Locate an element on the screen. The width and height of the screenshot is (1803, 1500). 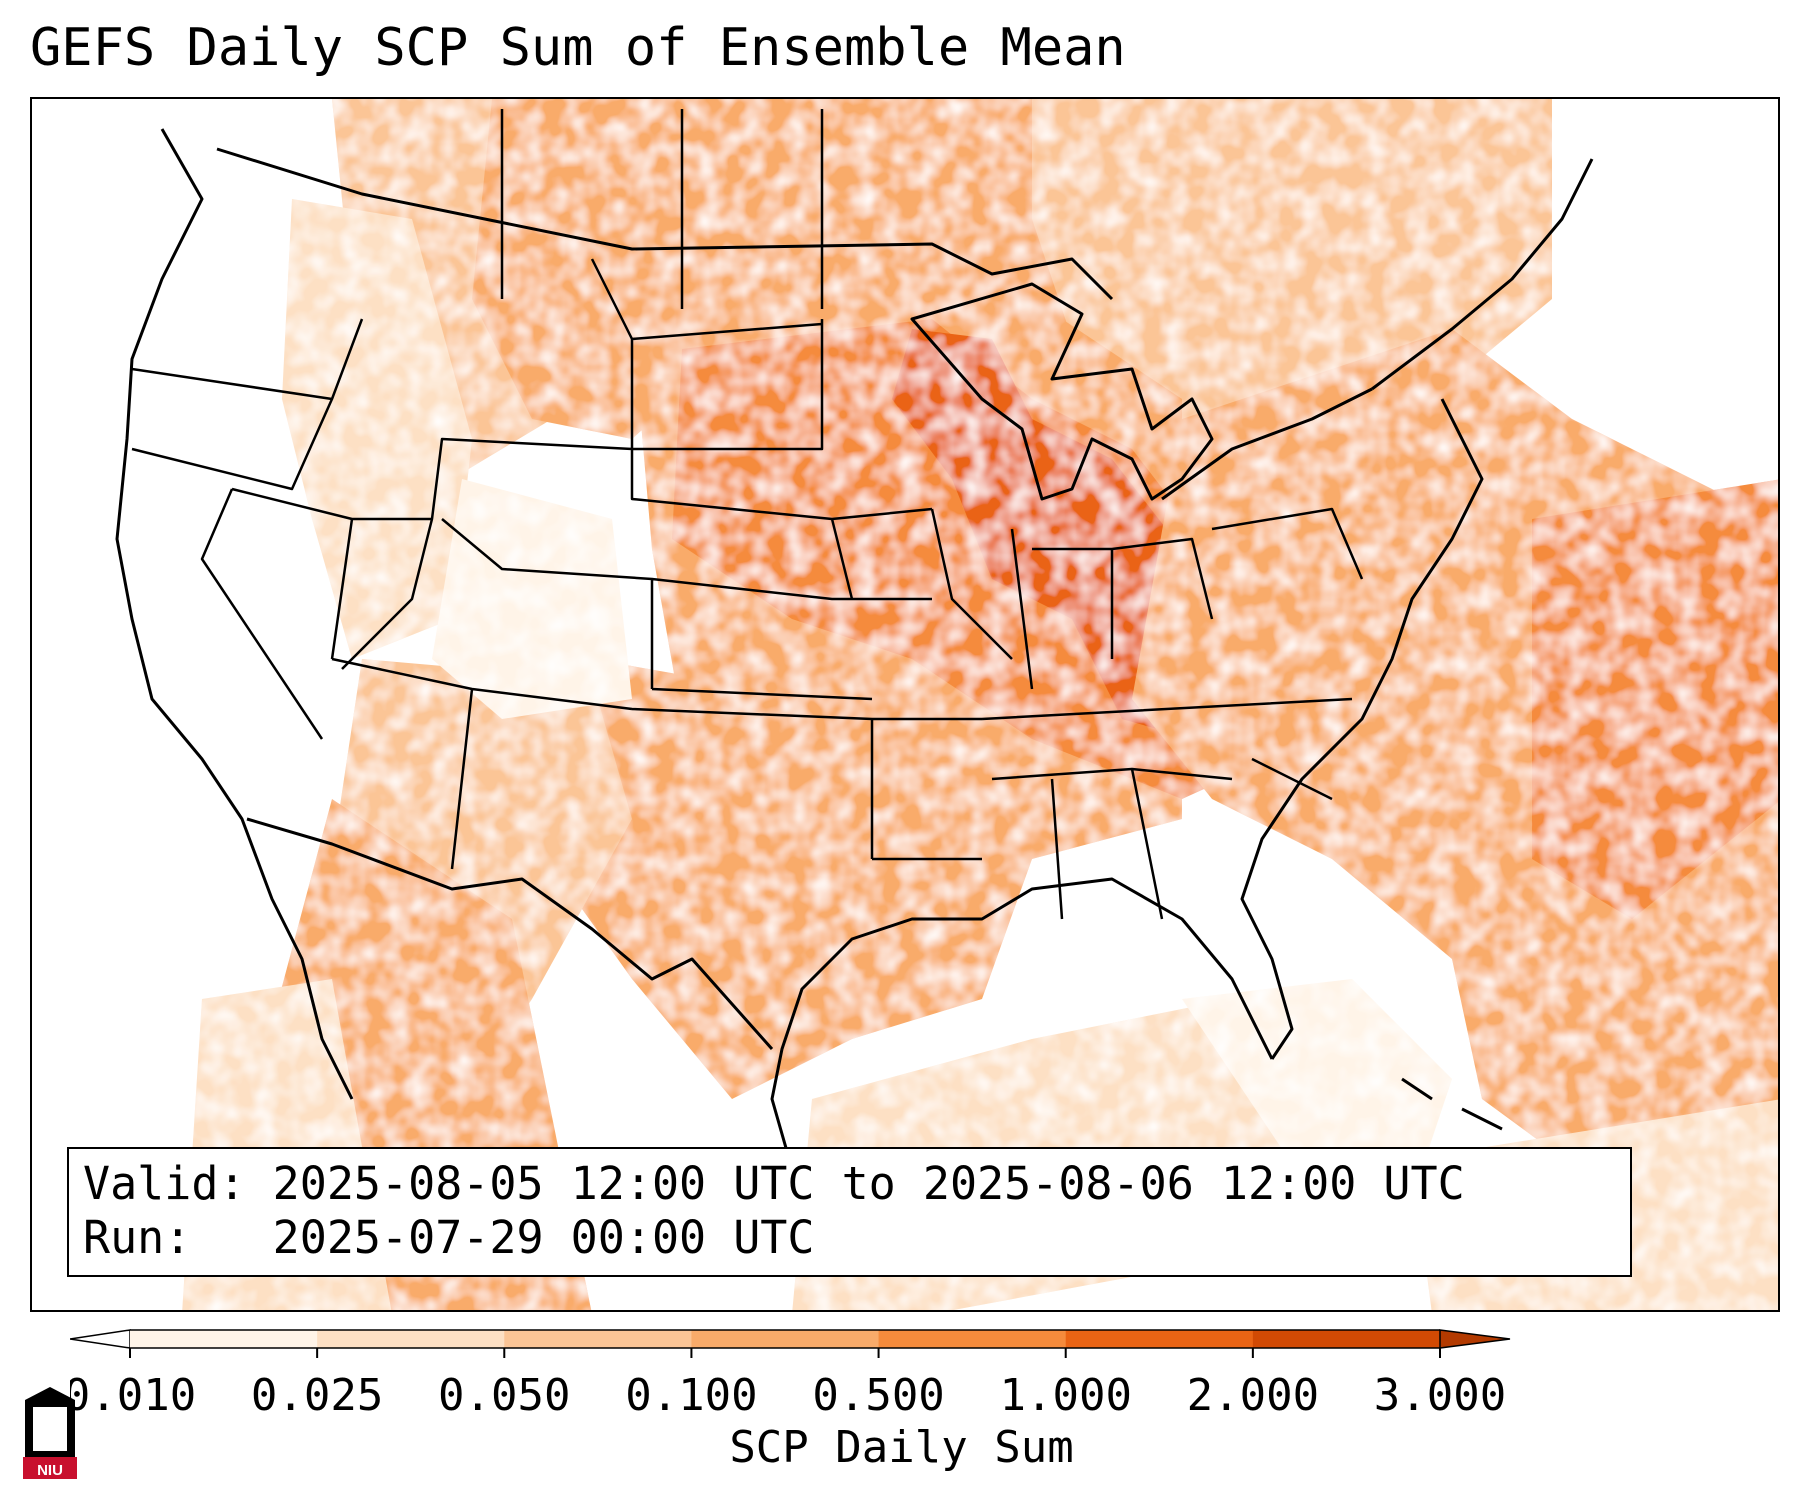
logo-text: NIU is located at coordinates (50, 1470).